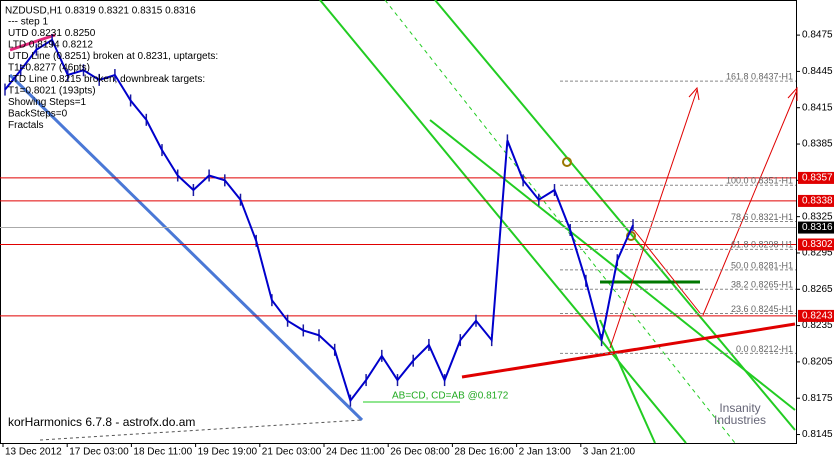 Image resolution: width=837 pixels, height=461 pixels. What do you see at coordinates (740, 420) in the screenshot?
I see `watermark: Industries` at bounding box center [740, 420].